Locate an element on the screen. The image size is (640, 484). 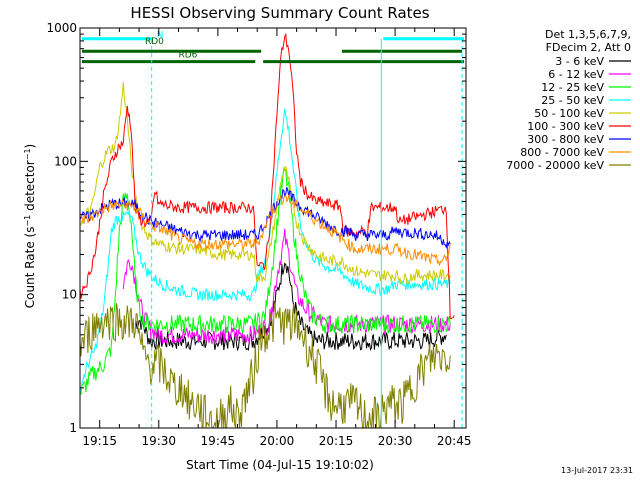
x-tick-label: 20:45 is located at coordinates (454, 441).